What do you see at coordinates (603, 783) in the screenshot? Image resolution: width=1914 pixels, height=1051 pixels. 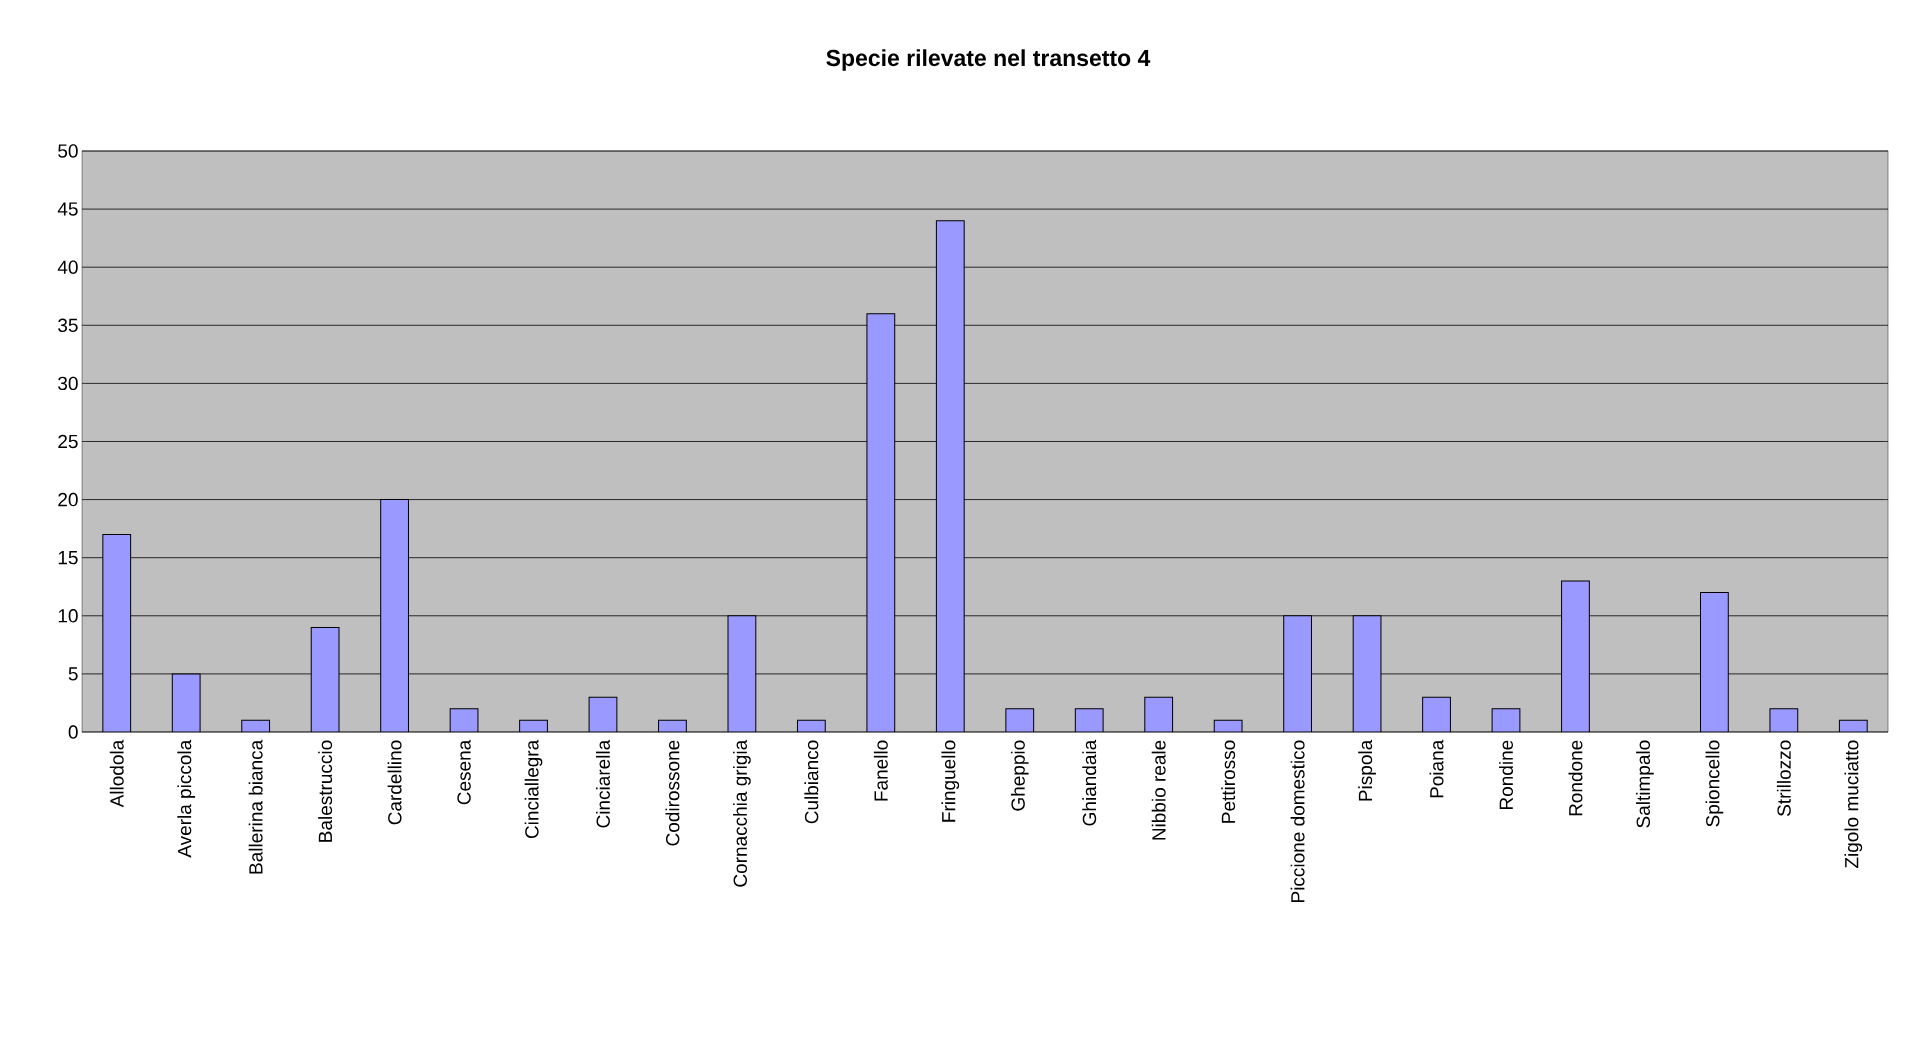 I see `x-tick-label: Cinciarella` at bounding box center [603, 783].